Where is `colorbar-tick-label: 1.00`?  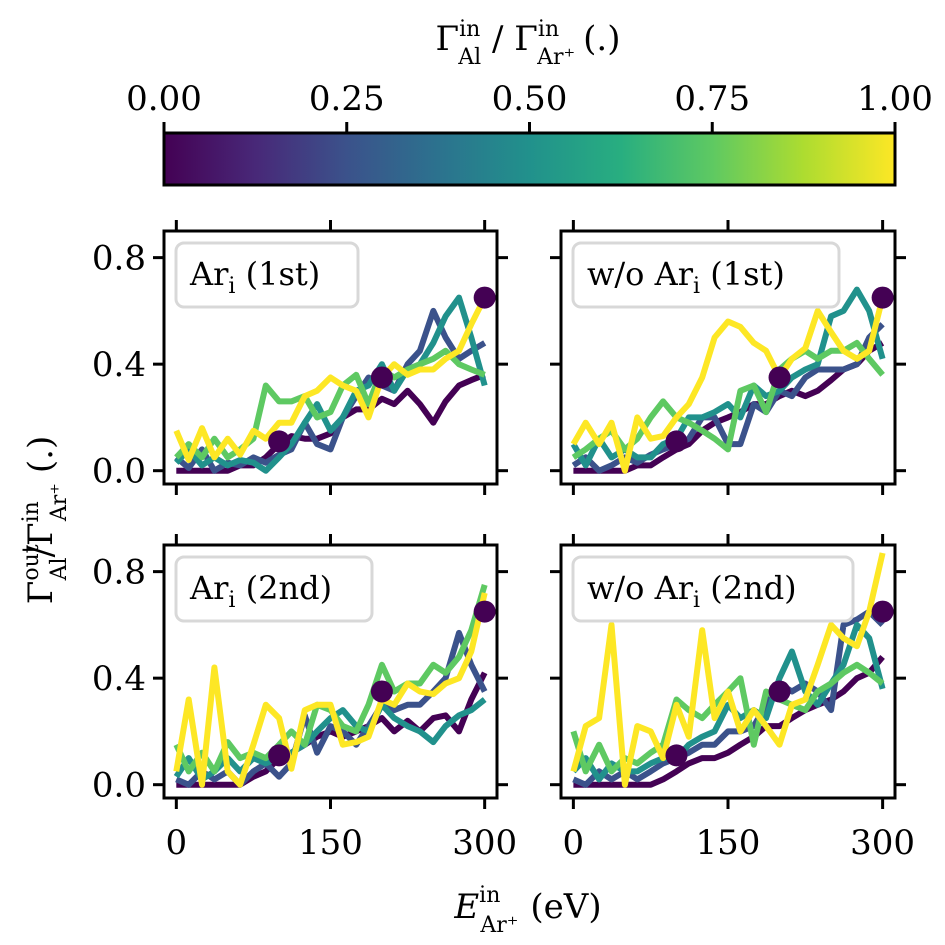 colorbar-tick-label: 1.00 is located at coordinates (895, 99).